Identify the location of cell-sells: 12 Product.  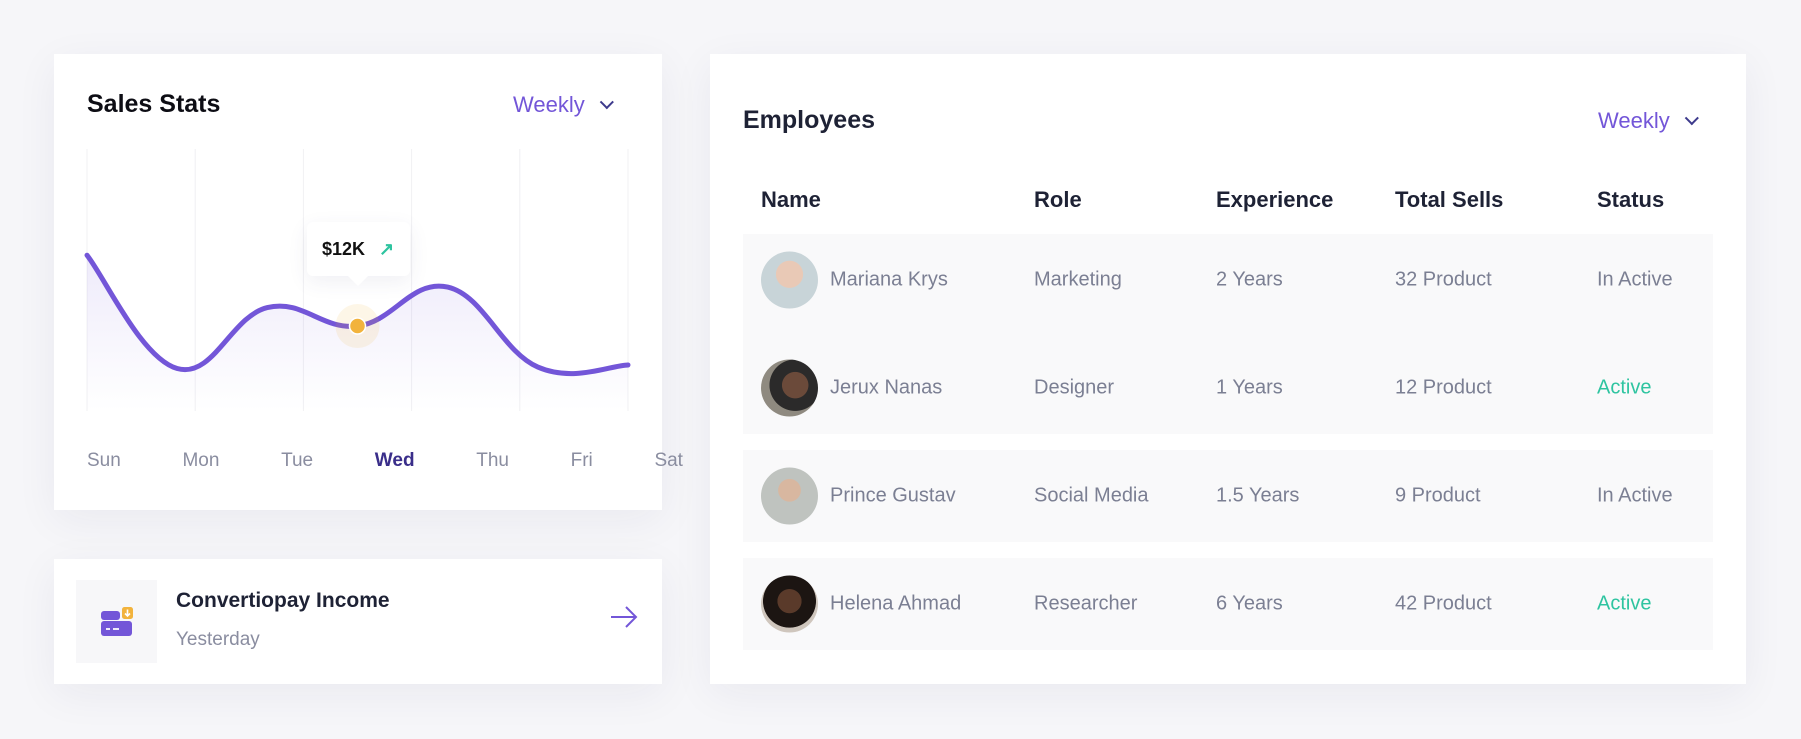
(1443, 387).